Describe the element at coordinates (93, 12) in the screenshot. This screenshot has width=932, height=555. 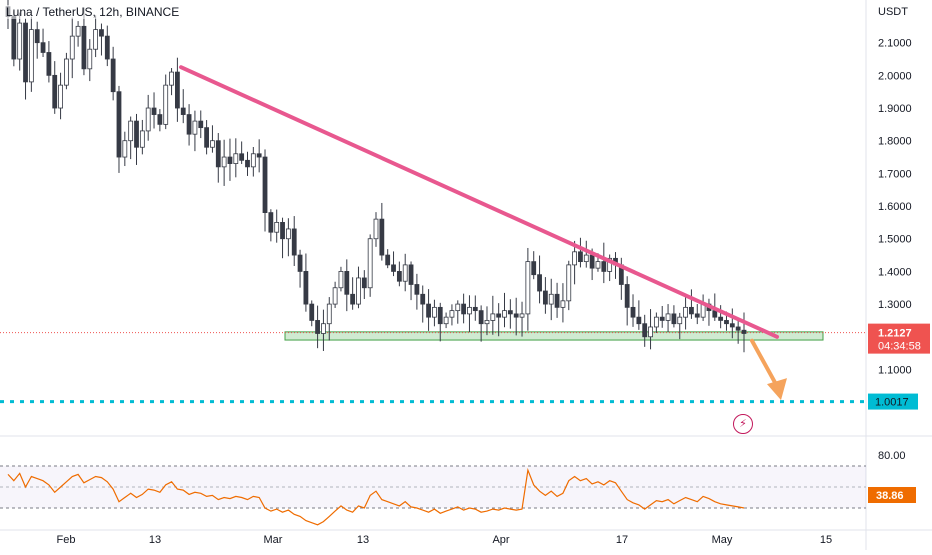
I see `symbol-title: Luna / TetherUS, 12h, BINANCE` at that location.